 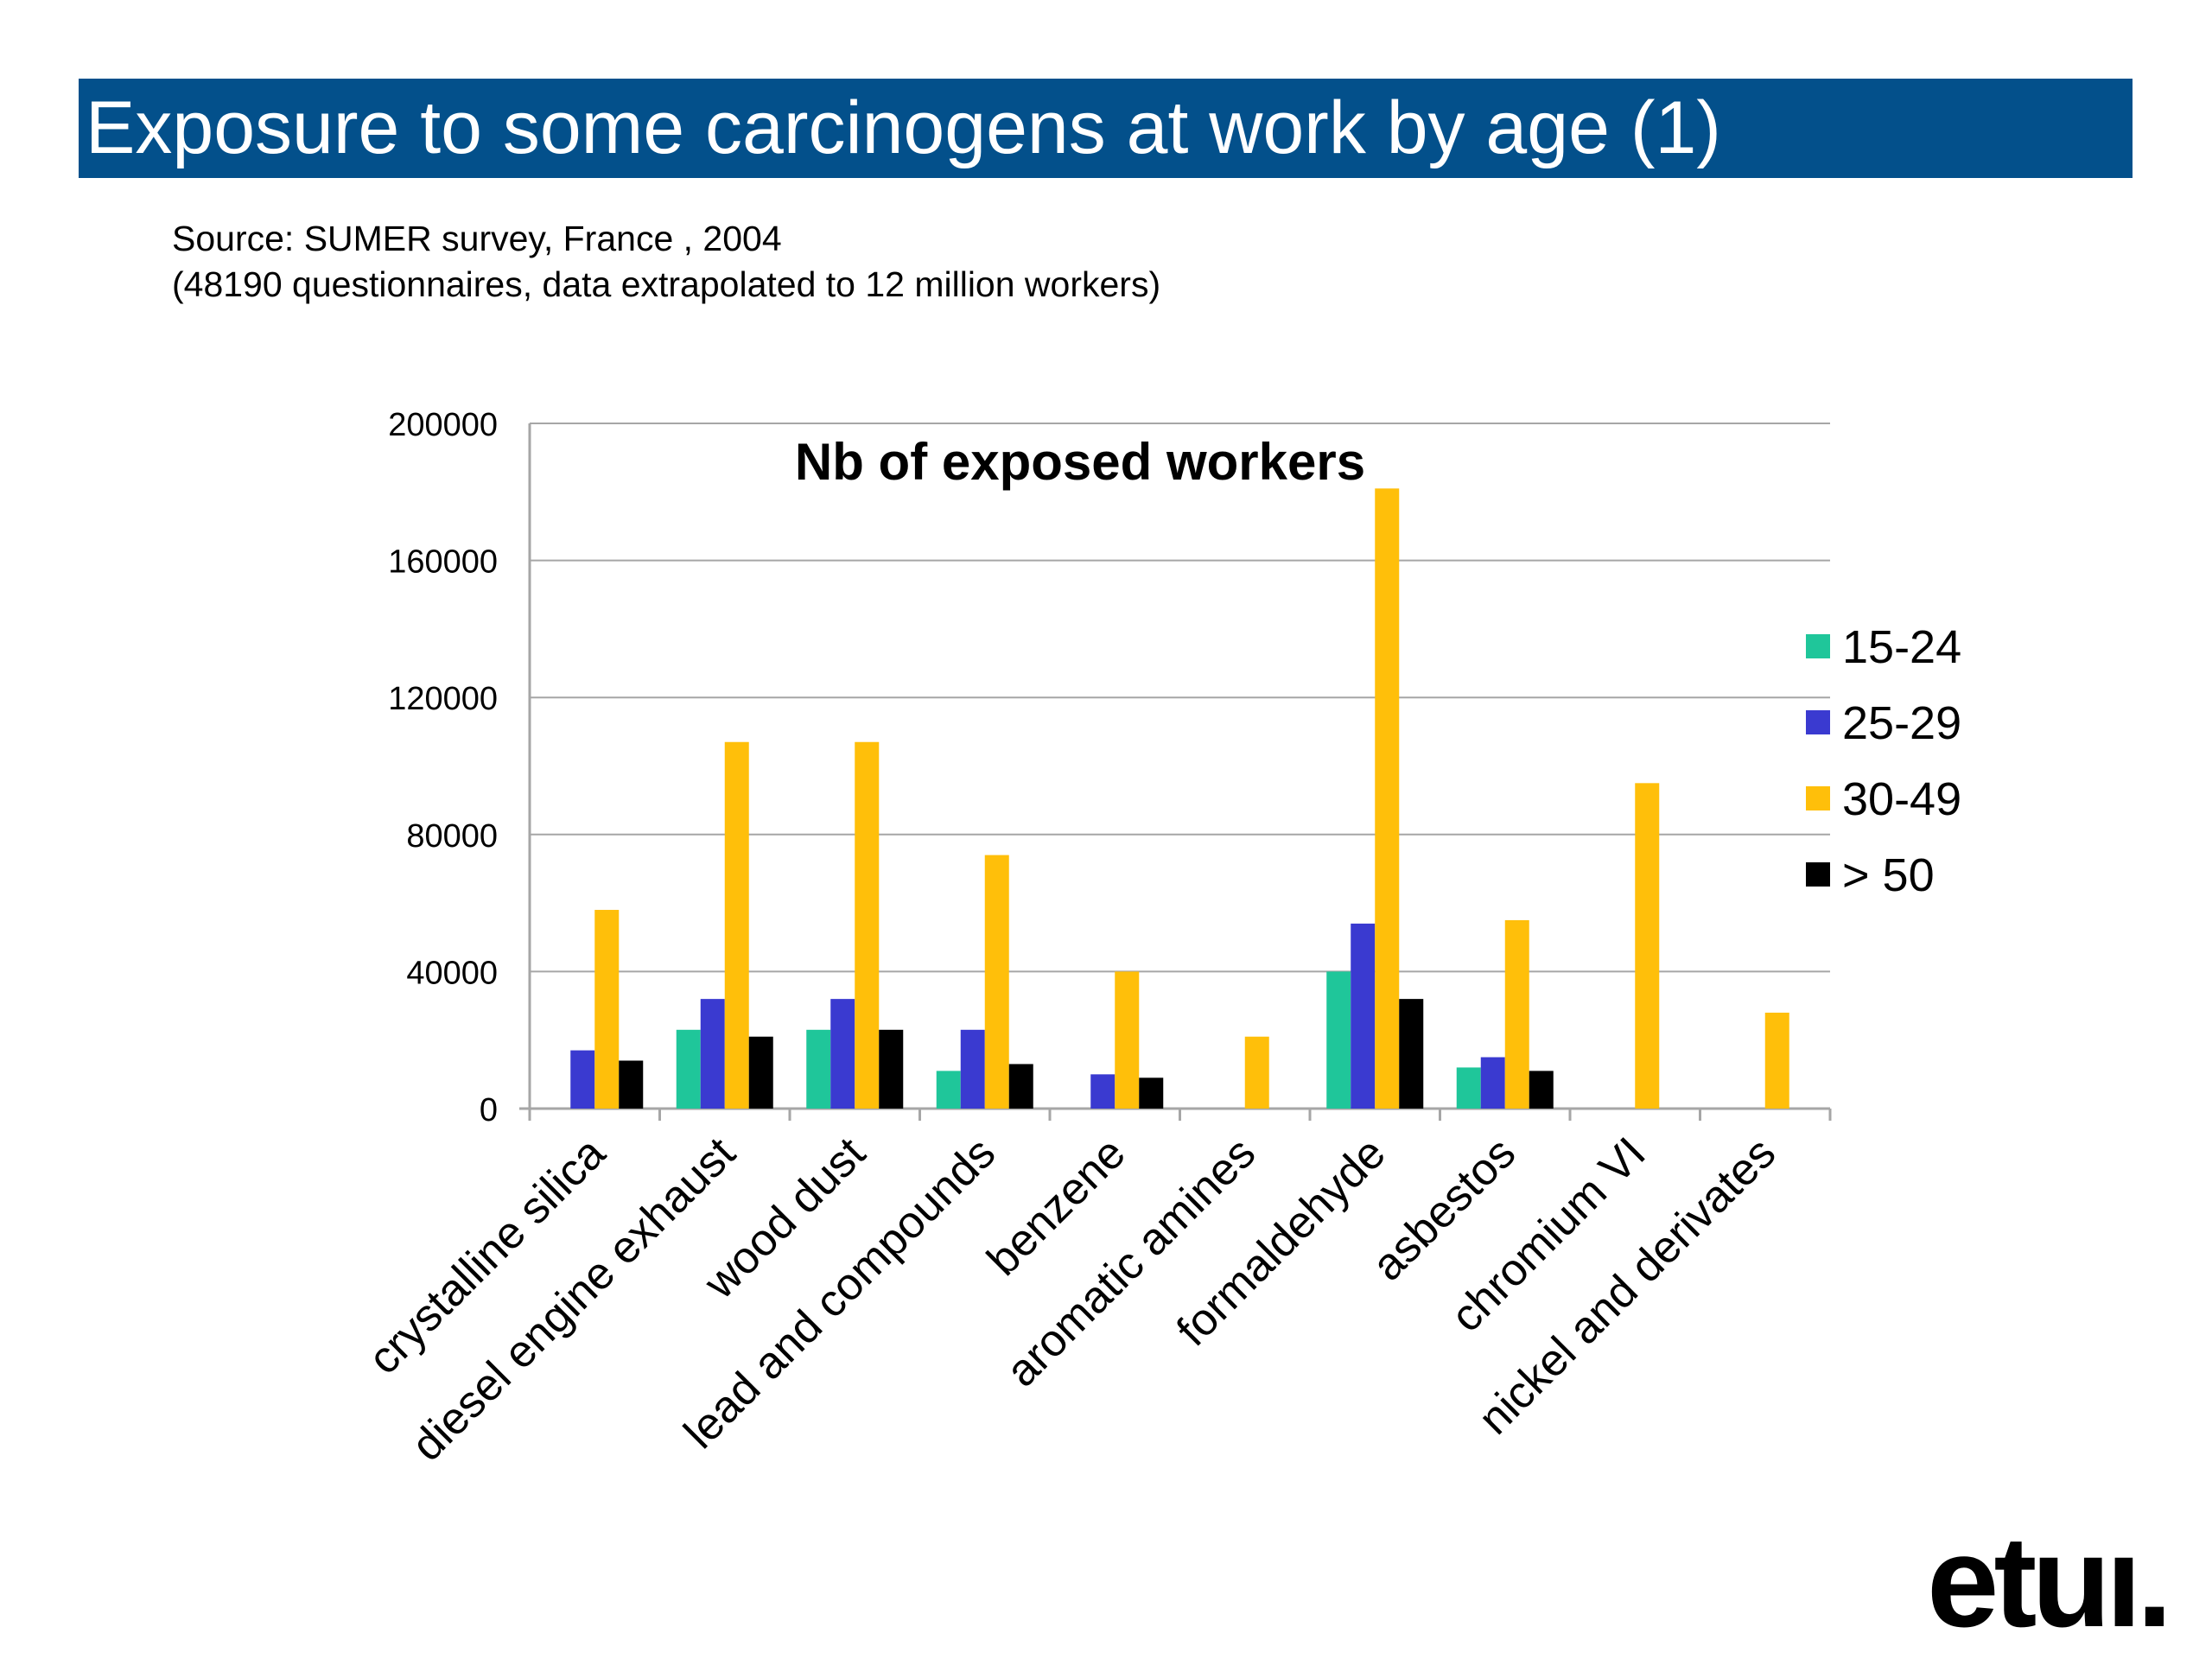 What do you see at coordinates (452, 973) in the screenshot?
I see `y-tick-label: 40000` at bounding box center [452, 973].